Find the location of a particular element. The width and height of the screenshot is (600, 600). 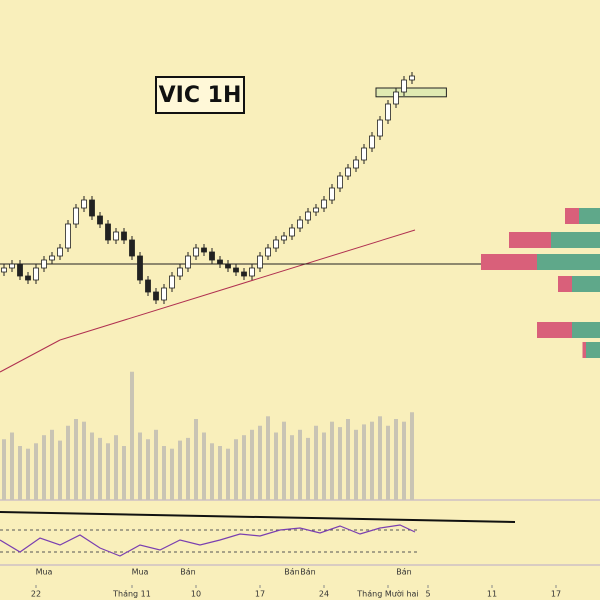

x-tick-label: 11 is located at coordinates (492, 594).